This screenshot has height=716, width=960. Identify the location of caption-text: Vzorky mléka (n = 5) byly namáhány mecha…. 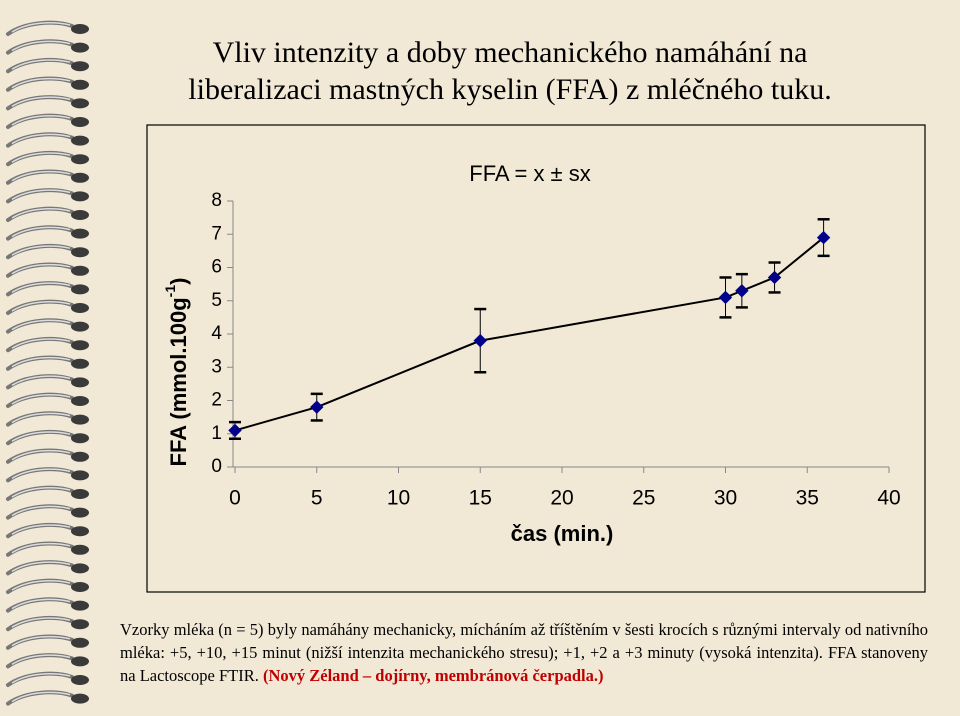
(524, 652).